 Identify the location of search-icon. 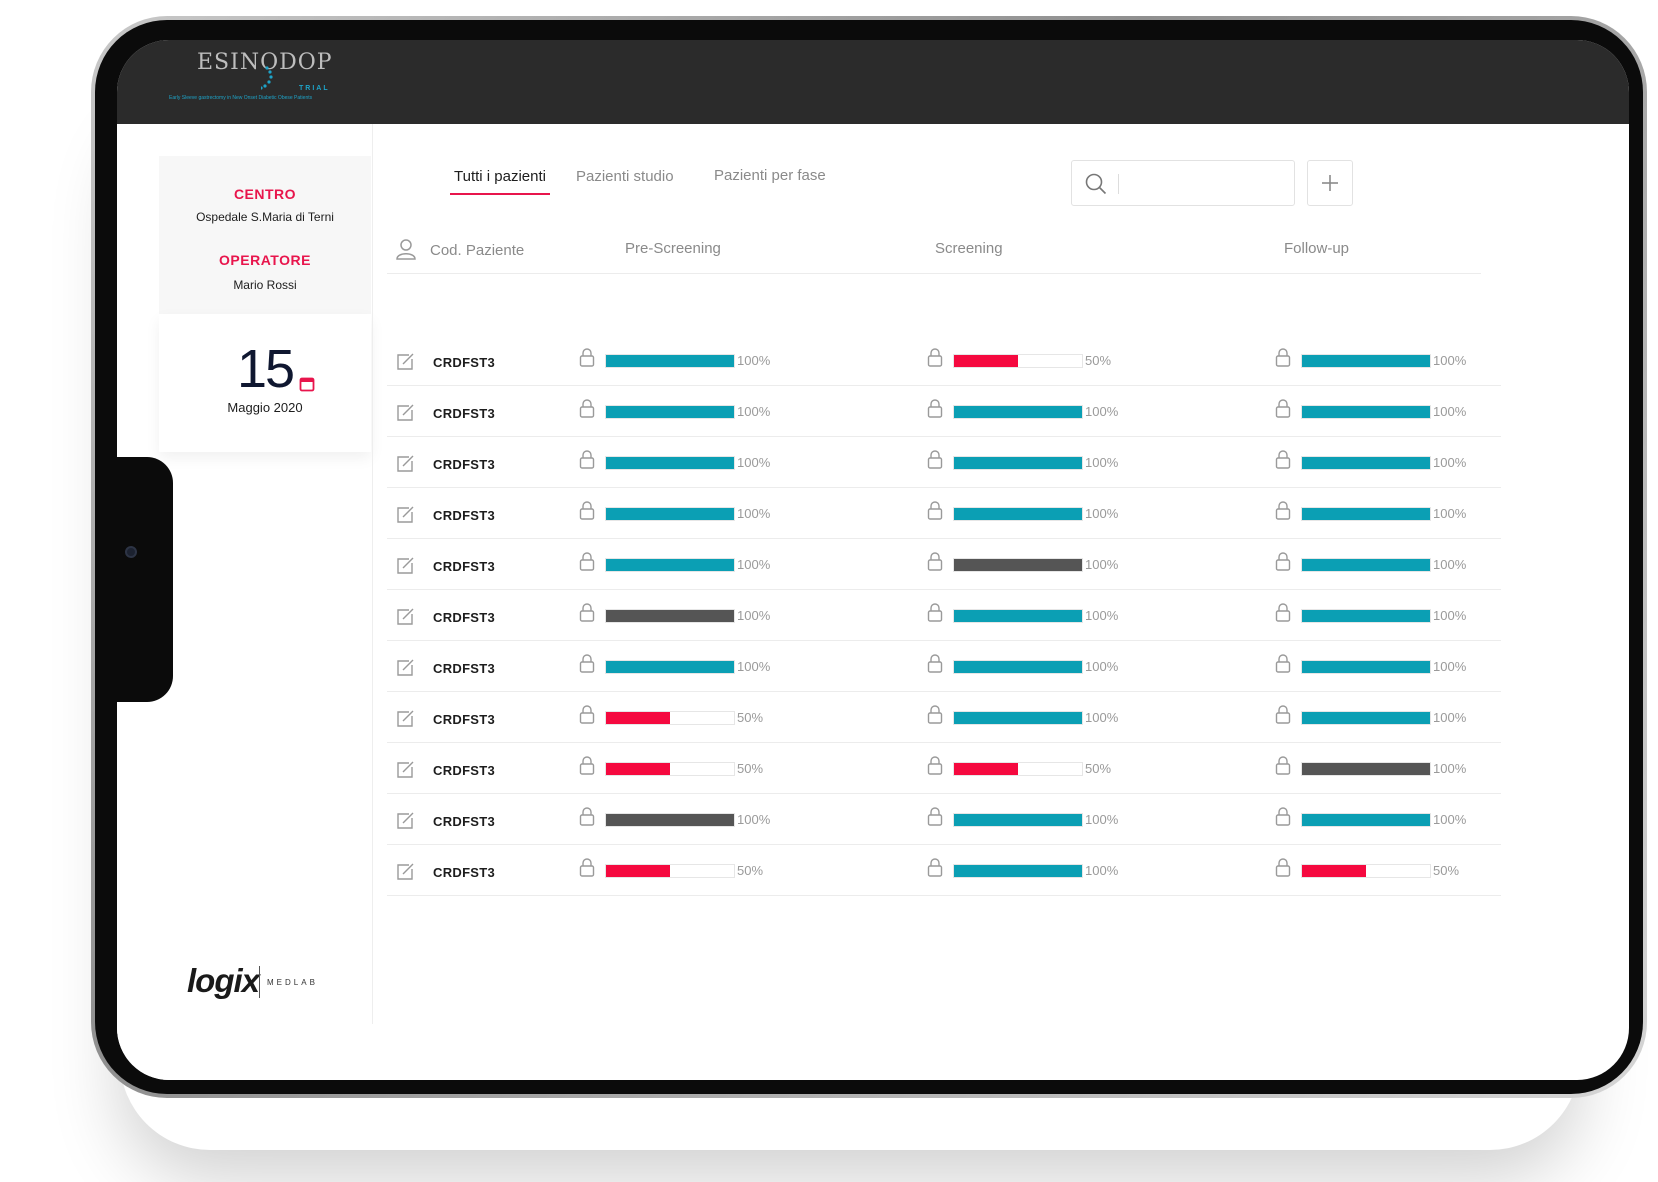
(1096, 184).